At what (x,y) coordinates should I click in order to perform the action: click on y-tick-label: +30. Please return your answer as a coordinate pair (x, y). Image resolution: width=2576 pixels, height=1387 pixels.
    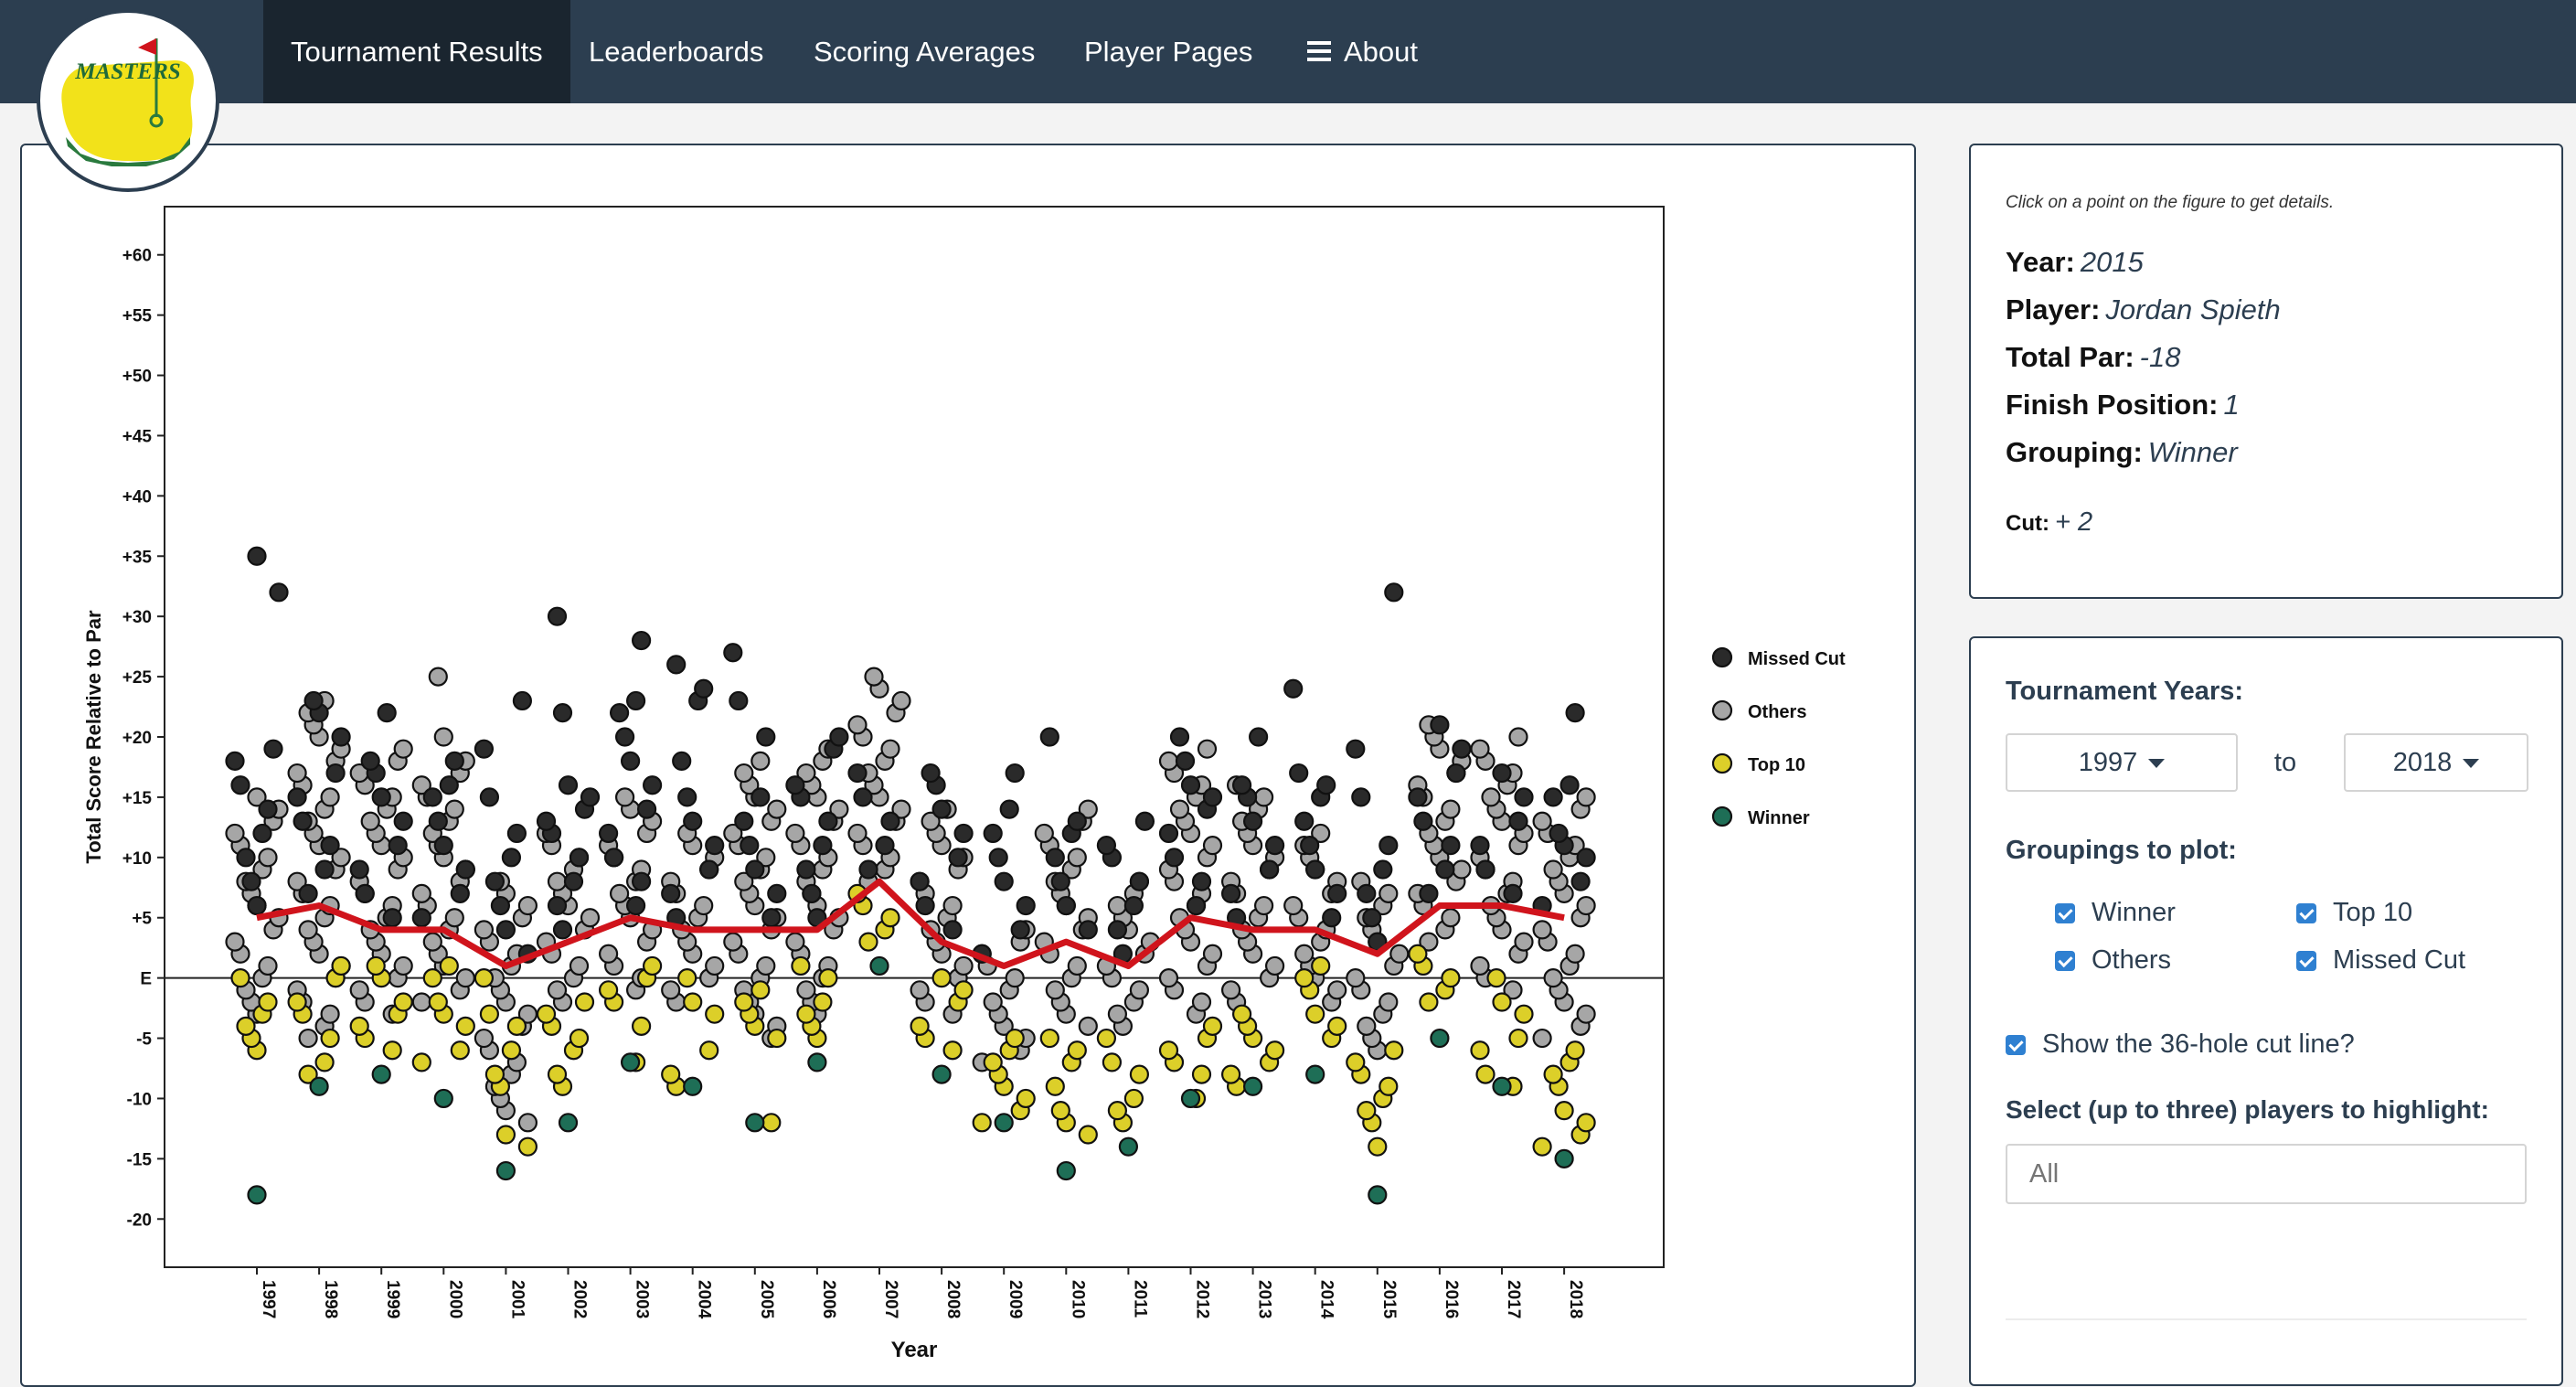
    Looking at the image, I should click on (137, 618).